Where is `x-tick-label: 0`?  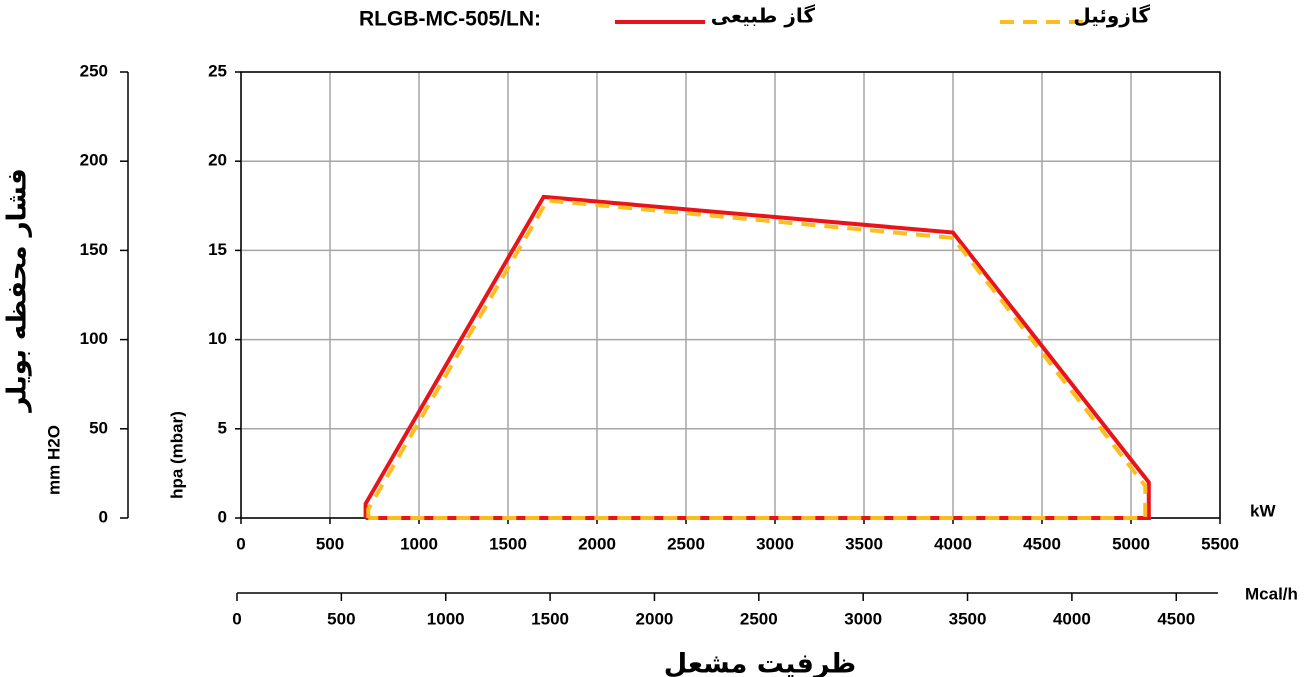
x-tick-label: 0 is located at coordinates (240, 543).